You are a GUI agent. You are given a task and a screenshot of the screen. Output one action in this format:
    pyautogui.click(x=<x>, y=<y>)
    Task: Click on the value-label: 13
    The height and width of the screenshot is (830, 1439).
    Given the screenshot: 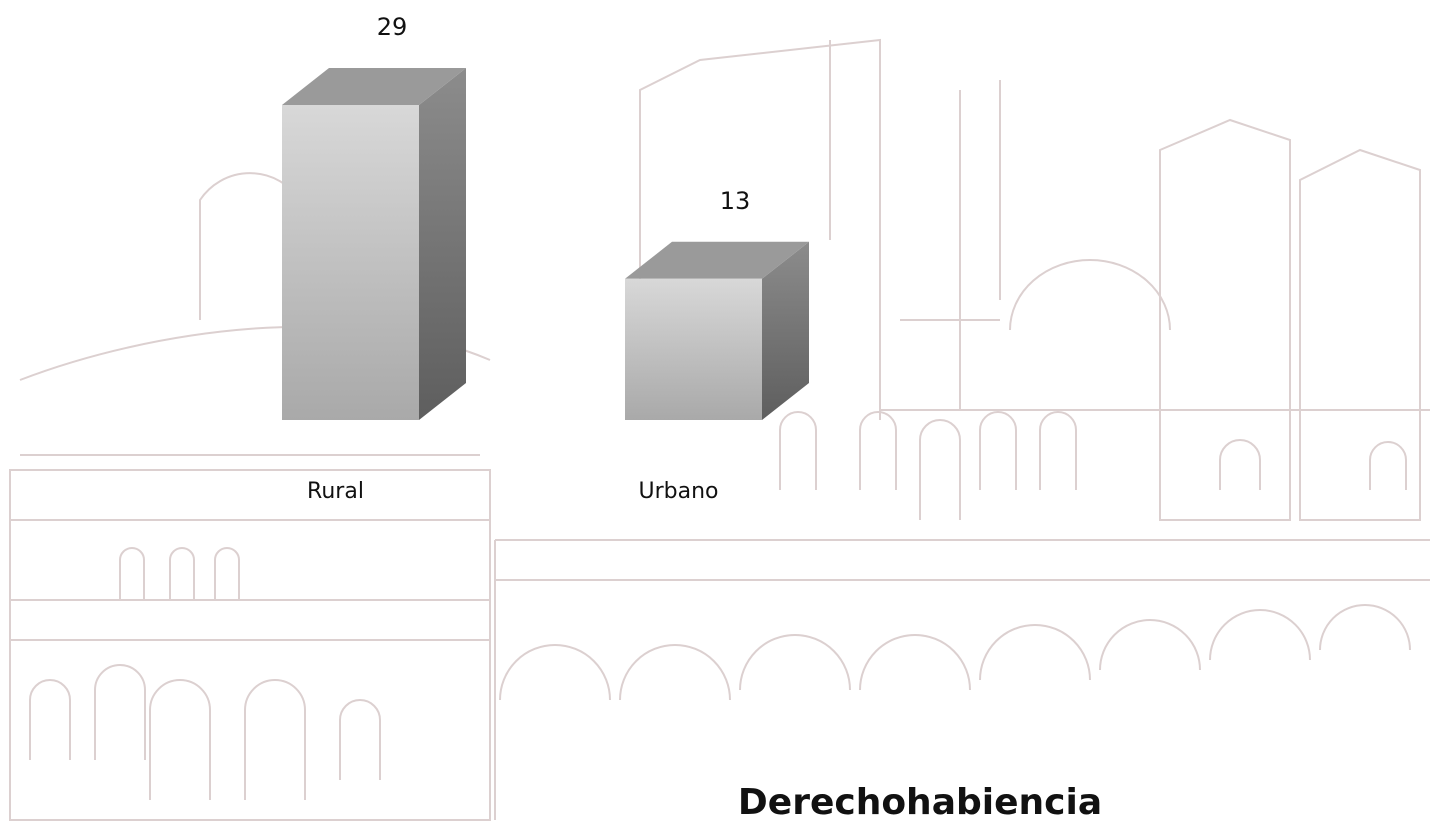 What is the action you would take?
    pyautogui.click(x=735, y=201)
    